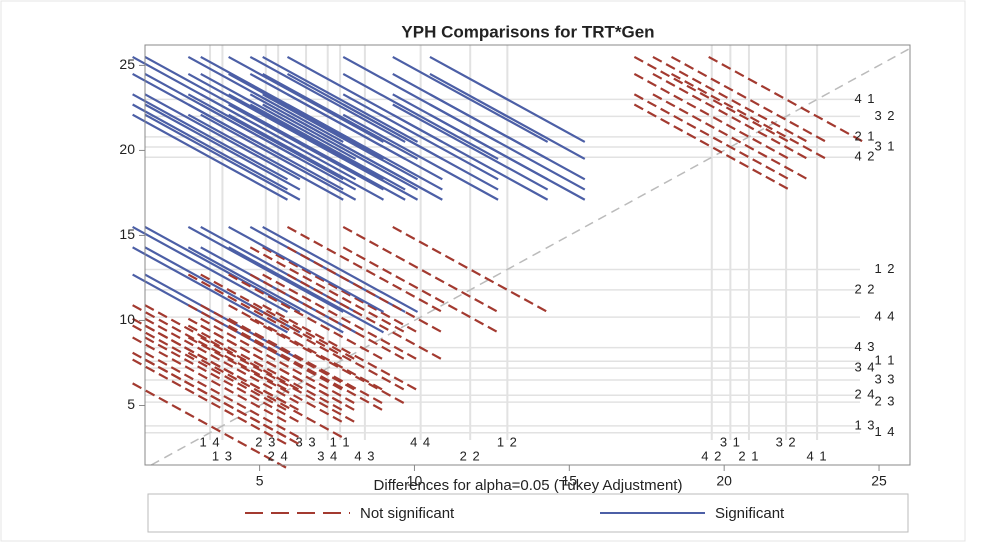 The width and height of the screenshot is (982, 547). Describe the element at coordinates (327, 455) in the screenshot. I see `x-level-label: 3 4` at that location.